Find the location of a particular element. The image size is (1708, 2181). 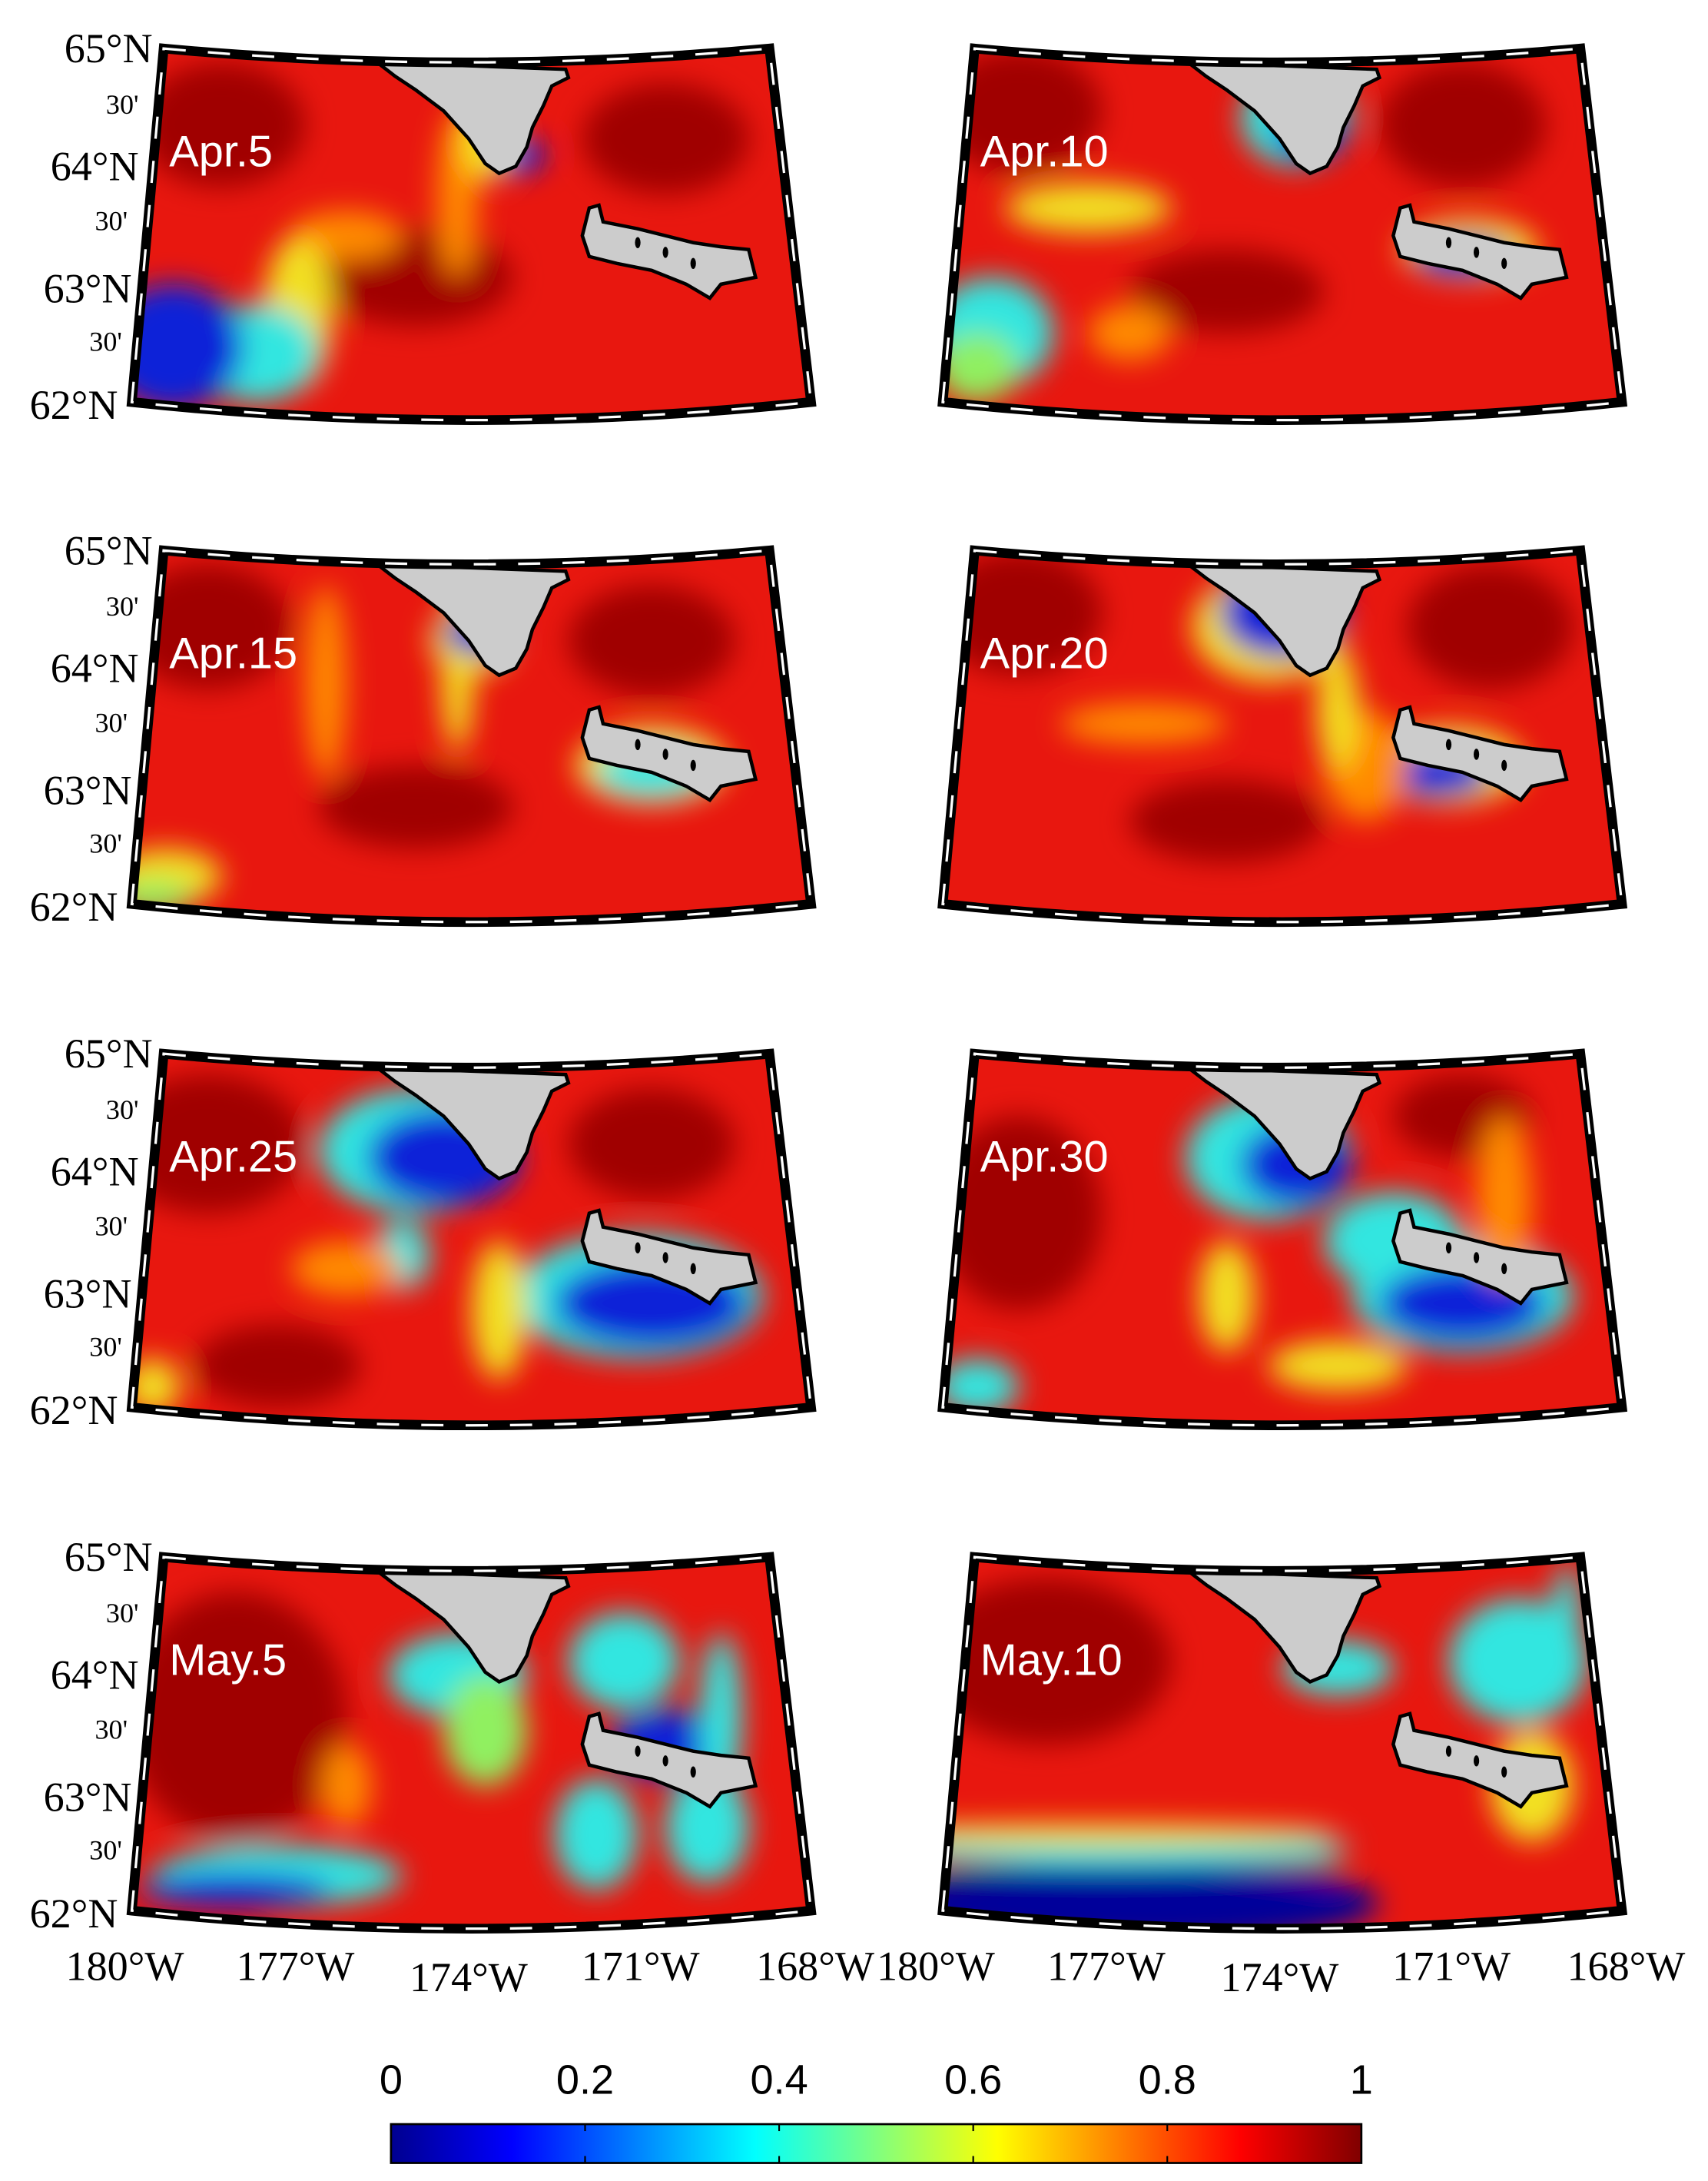

field-blobs is located at coordinates (447, 1245).